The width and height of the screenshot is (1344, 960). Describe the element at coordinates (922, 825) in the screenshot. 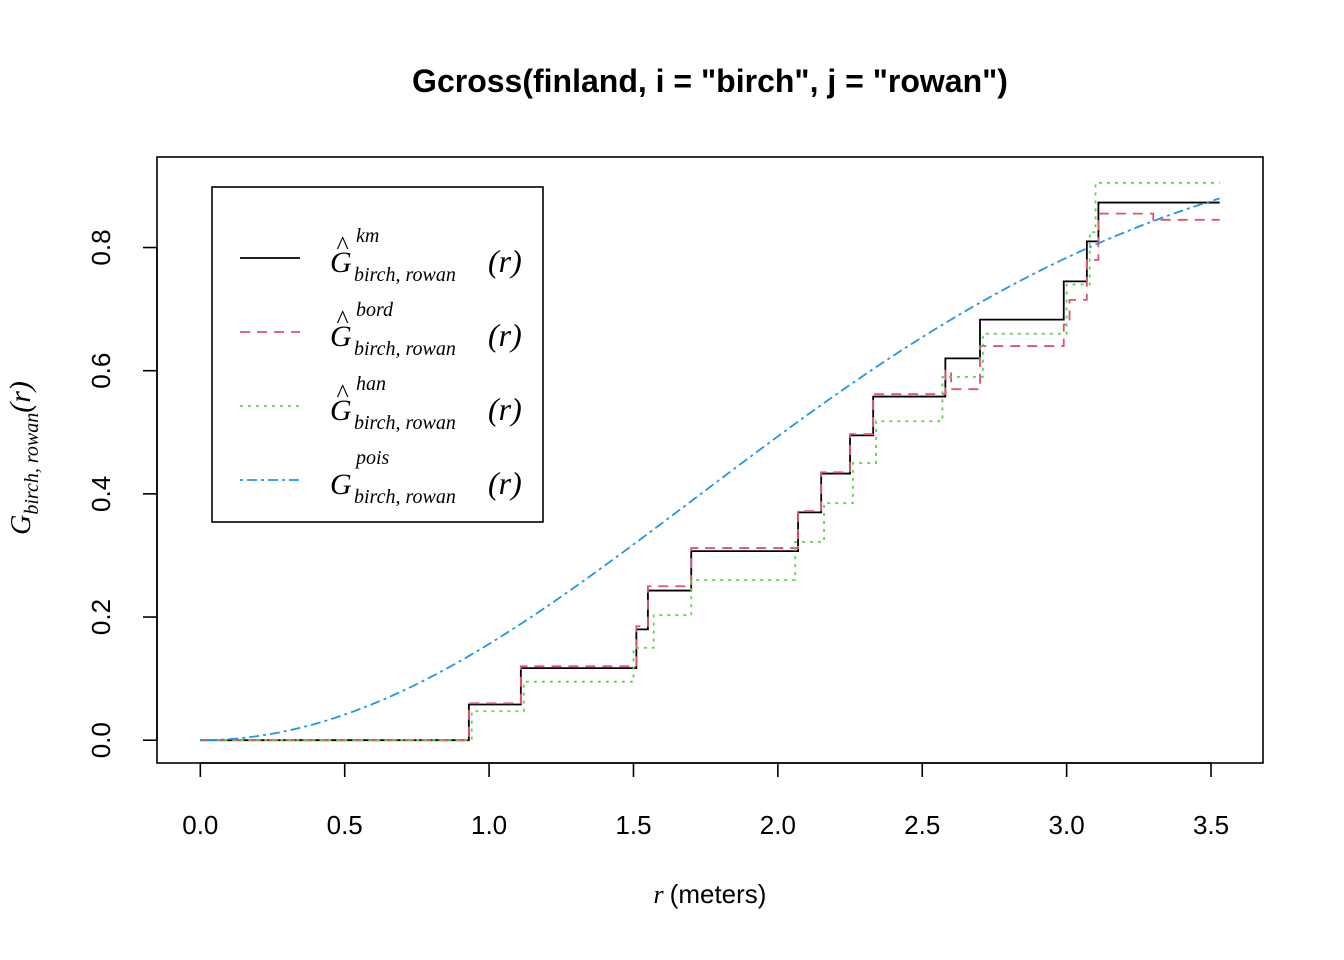

I see `x-tick-label: 2.5` at that location.